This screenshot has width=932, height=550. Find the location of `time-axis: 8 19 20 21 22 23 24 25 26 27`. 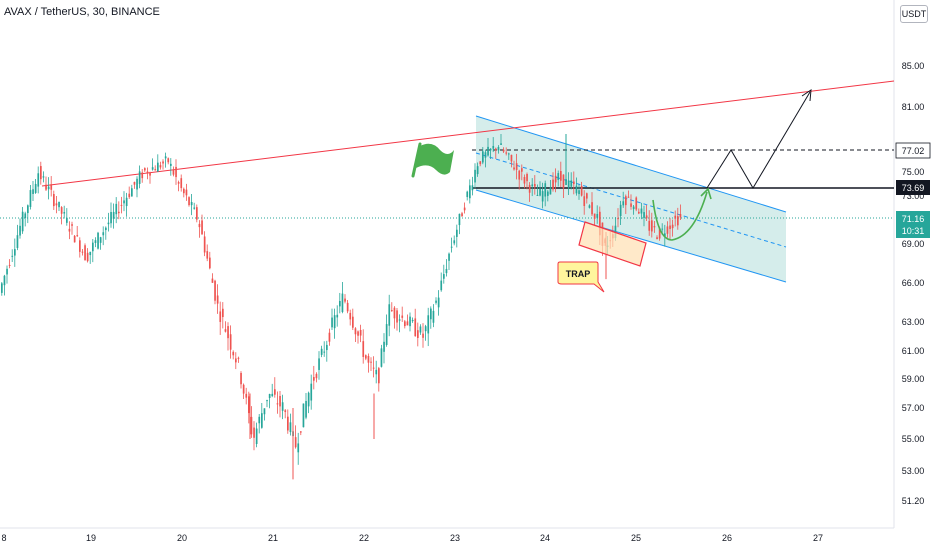

time-axis: 8 19 20 21 22 23 24 25 26 27 is located at coordinates (412, 538).